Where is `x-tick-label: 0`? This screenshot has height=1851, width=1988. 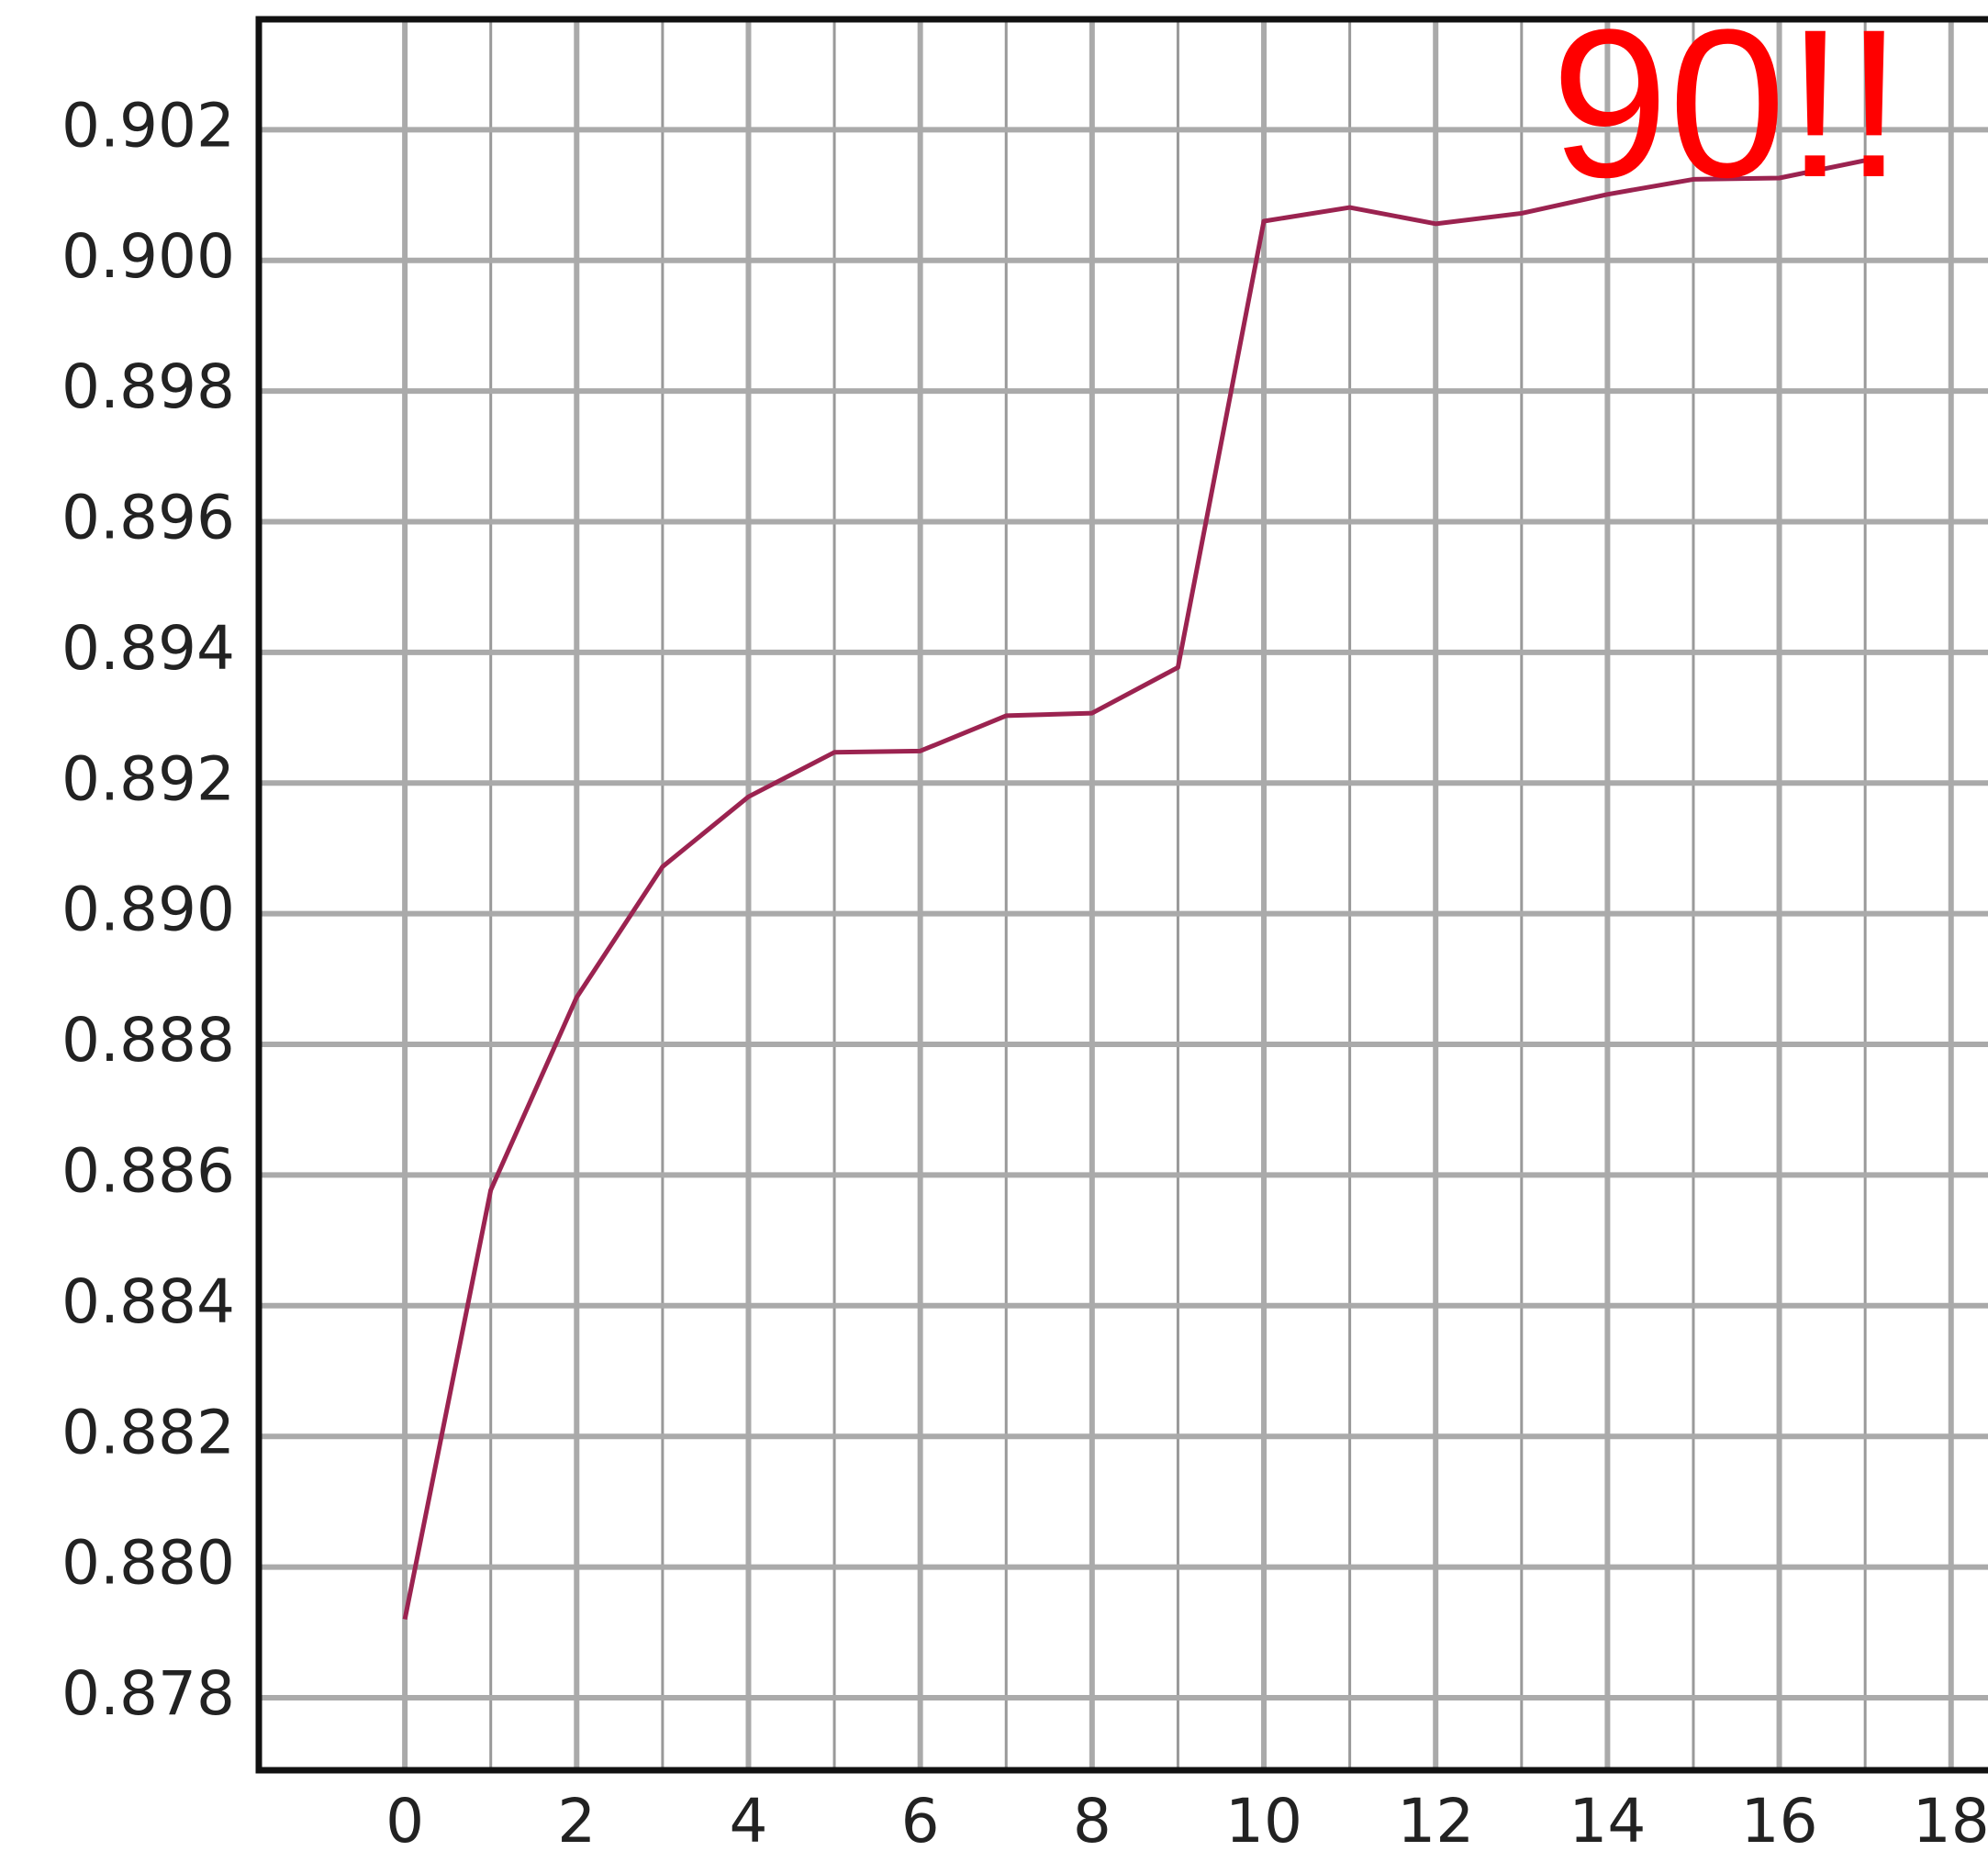 x-tick-label: 0 is located at coordinates (404, 1818).